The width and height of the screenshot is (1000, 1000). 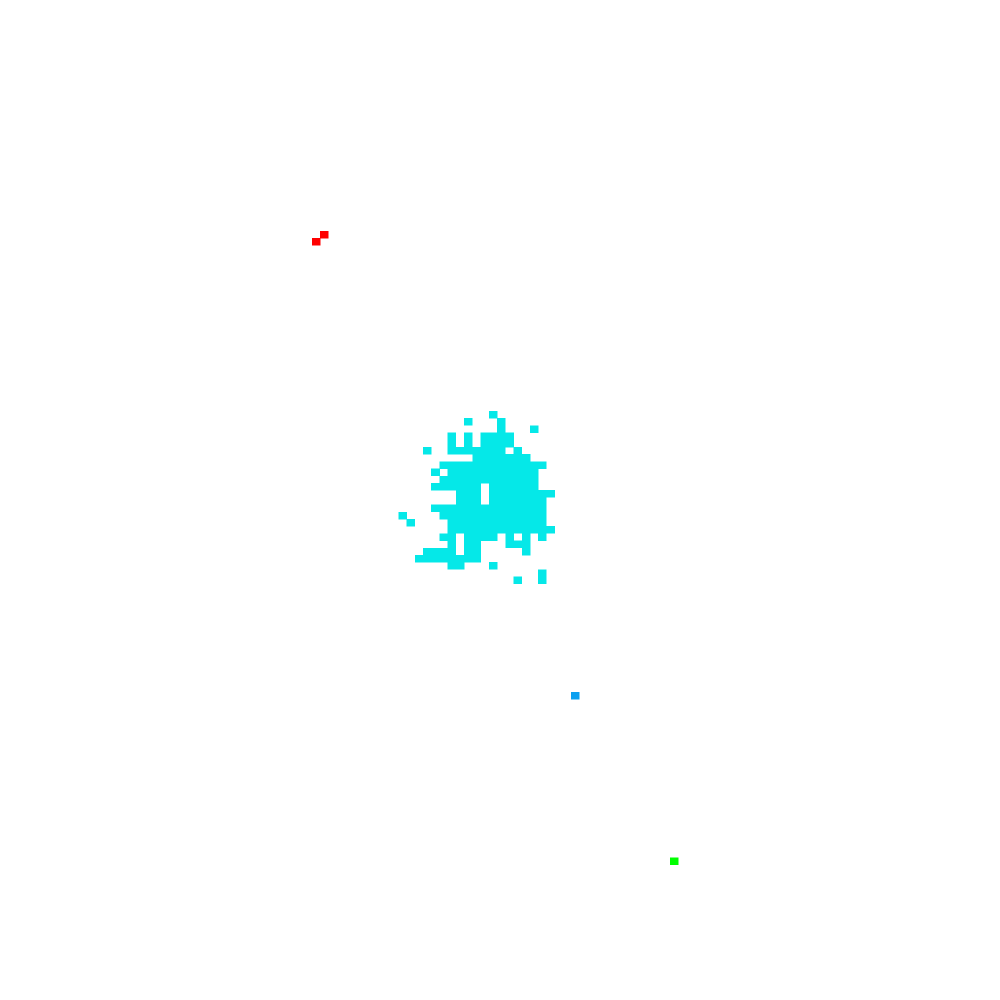 I want to click on cell-green, so click(x=674, y=861).